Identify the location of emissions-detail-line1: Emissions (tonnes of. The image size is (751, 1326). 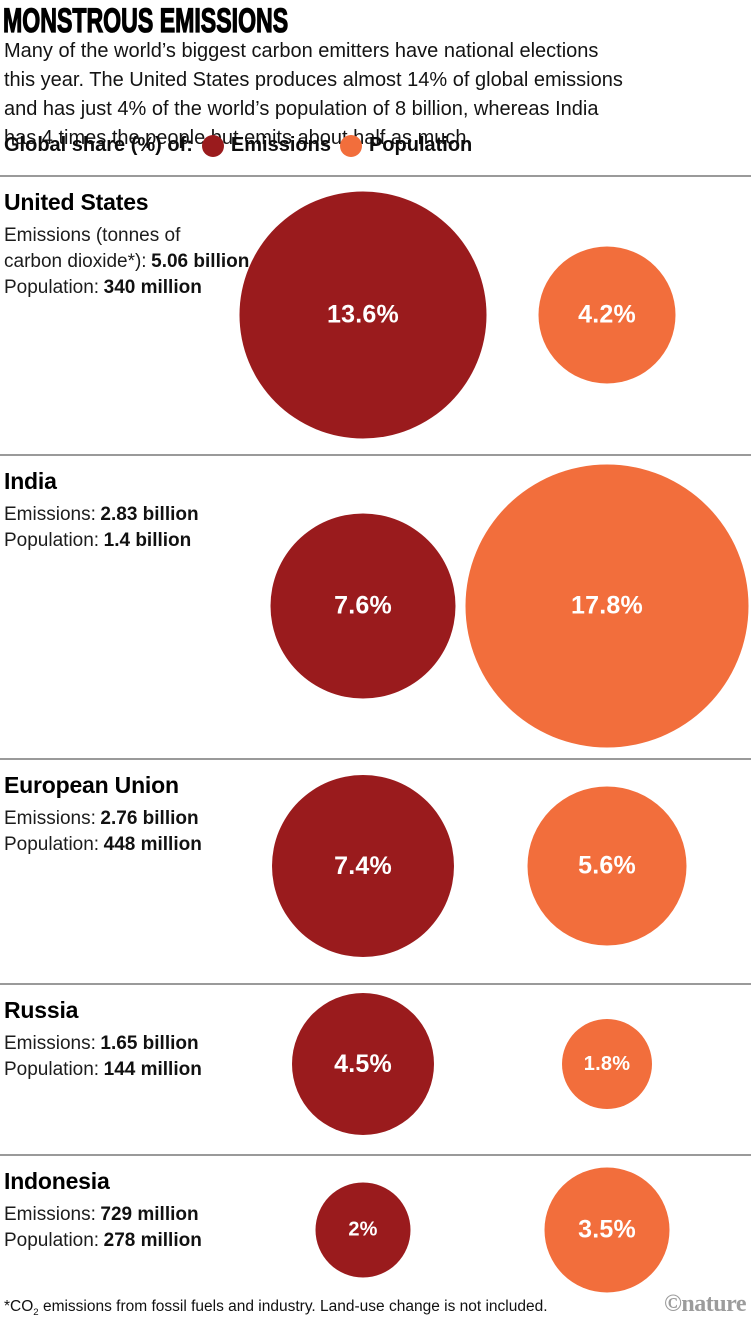
(134, 236).